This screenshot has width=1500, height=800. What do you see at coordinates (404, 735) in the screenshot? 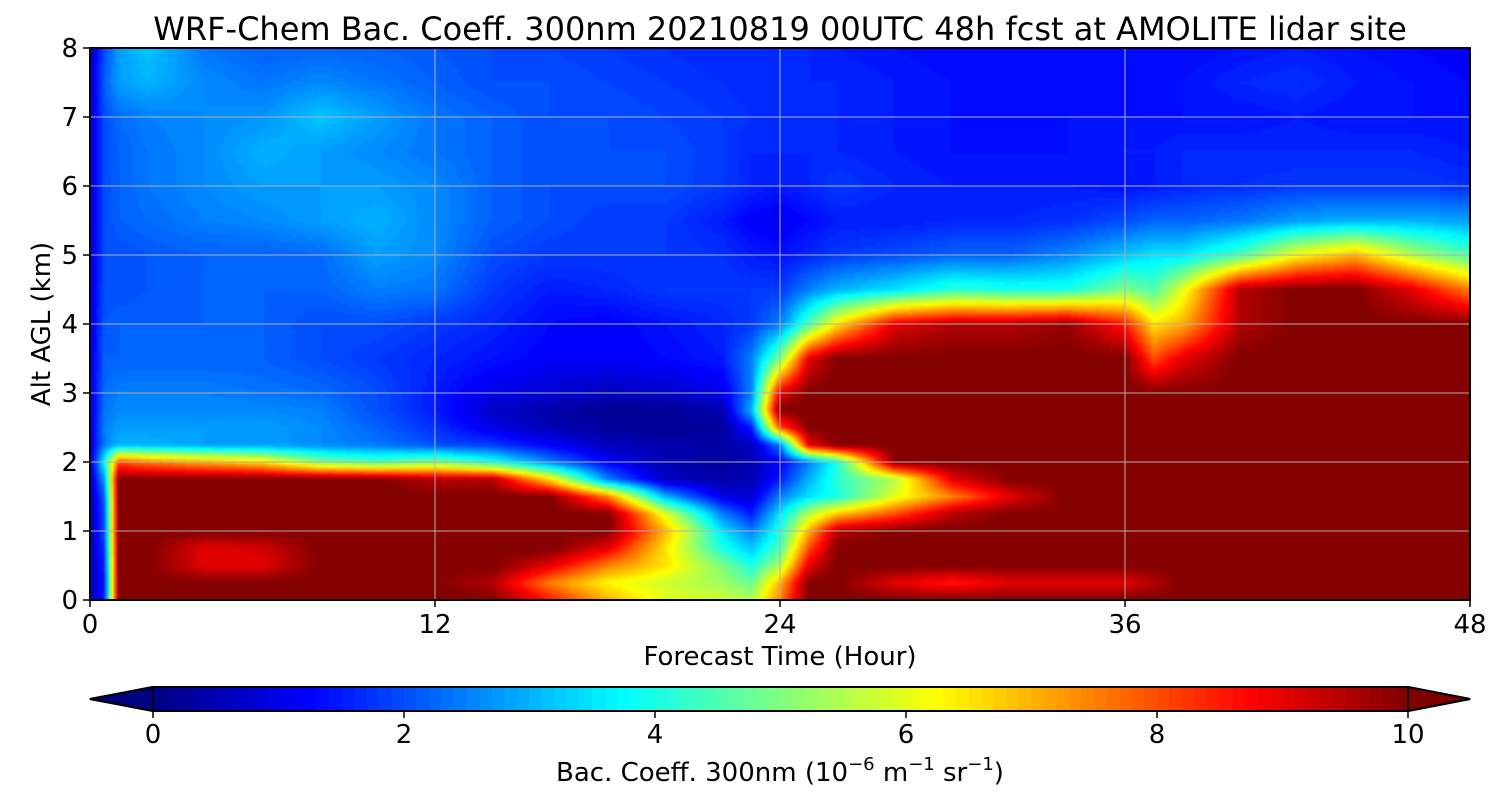
I see `colorbar-tick-label: 2` at bounding box center [404, 735].